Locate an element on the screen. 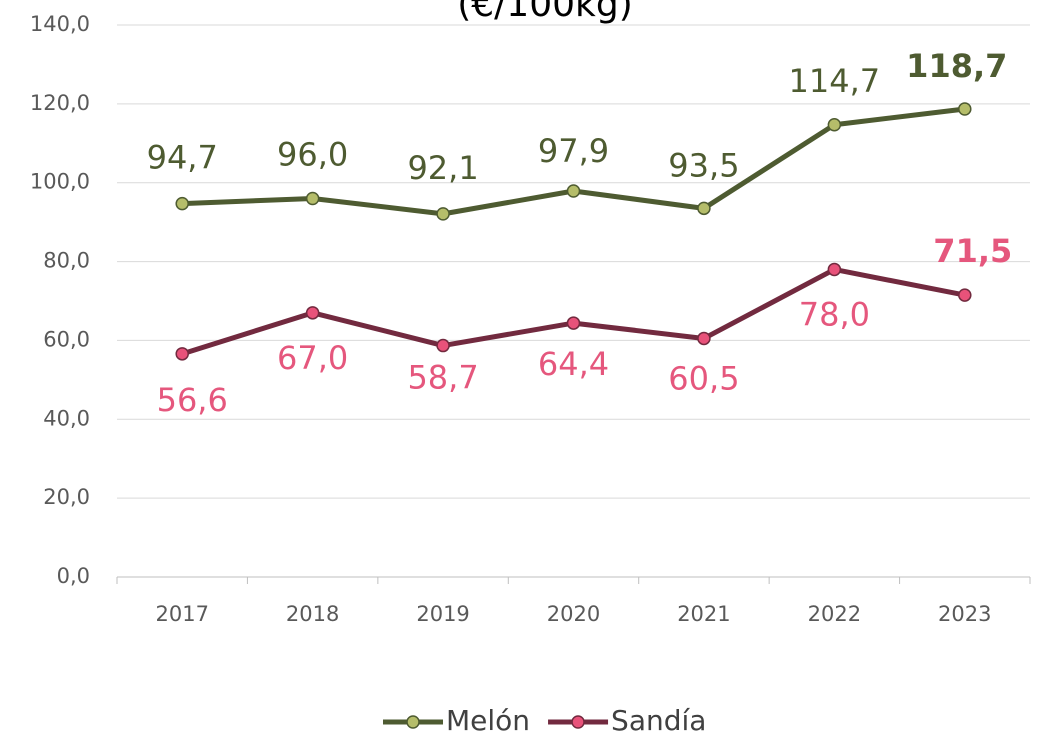 The width and height of the screenshot is (1041, 736). legend-label: Sandía is located at coordinates (658, 720).